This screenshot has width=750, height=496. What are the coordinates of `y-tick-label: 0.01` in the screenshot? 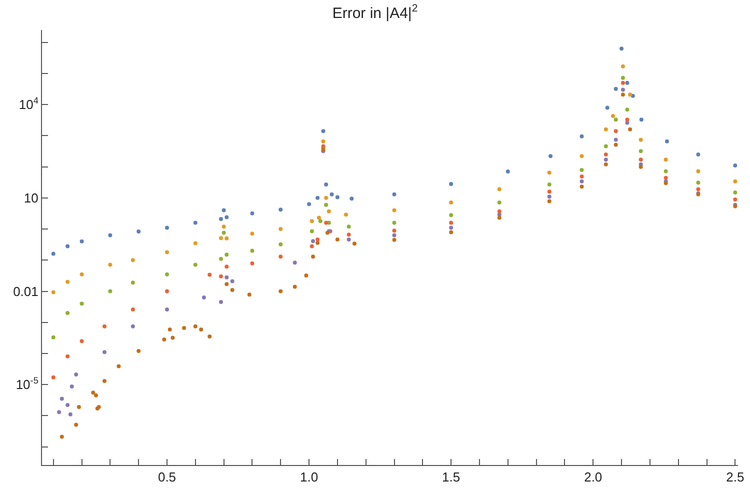 It's located at (25, 291).